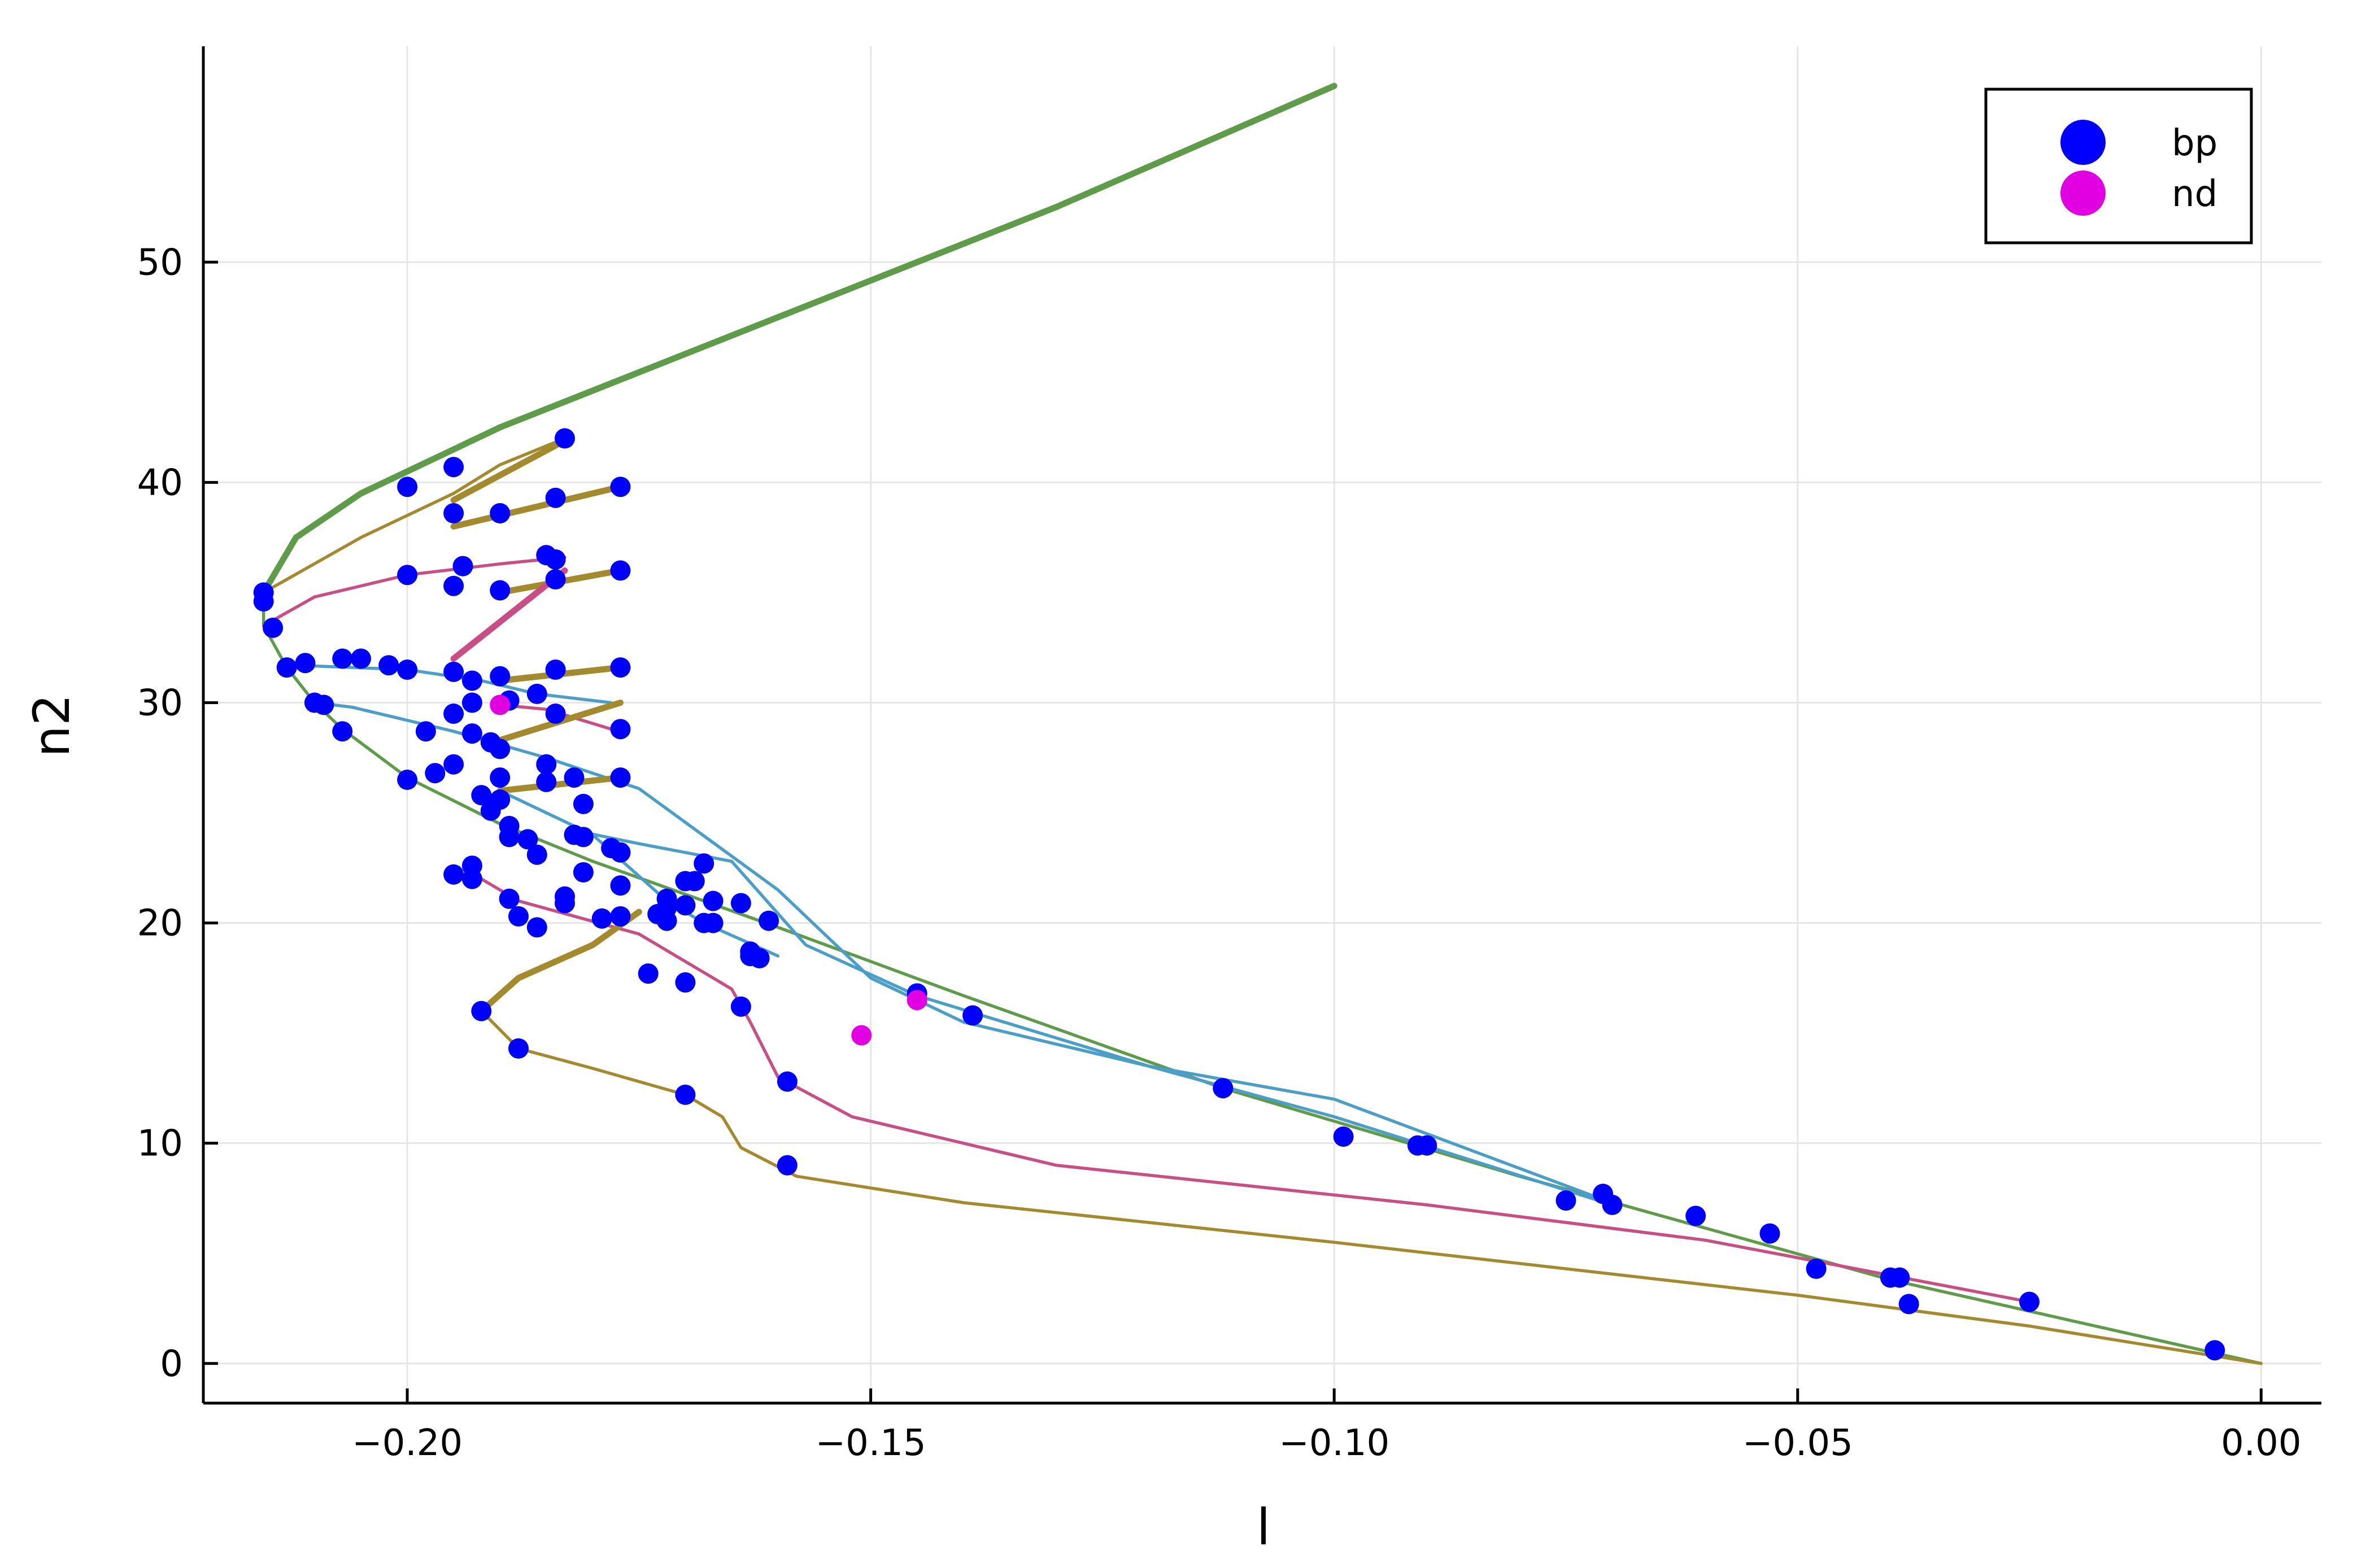 The image size is (2353, 1568). What do you see at coordinates (1334, 1443) in the screenshot?
I see `x-tick-label: −0.10` at bounding box center [1334, 1443].